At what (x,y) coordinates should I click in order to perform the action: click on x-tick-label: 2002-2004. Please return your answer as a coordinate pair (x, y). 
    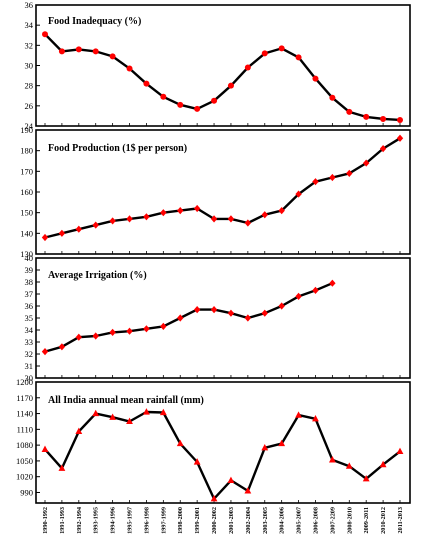
    Looking at the image, I should click on (248, 520).